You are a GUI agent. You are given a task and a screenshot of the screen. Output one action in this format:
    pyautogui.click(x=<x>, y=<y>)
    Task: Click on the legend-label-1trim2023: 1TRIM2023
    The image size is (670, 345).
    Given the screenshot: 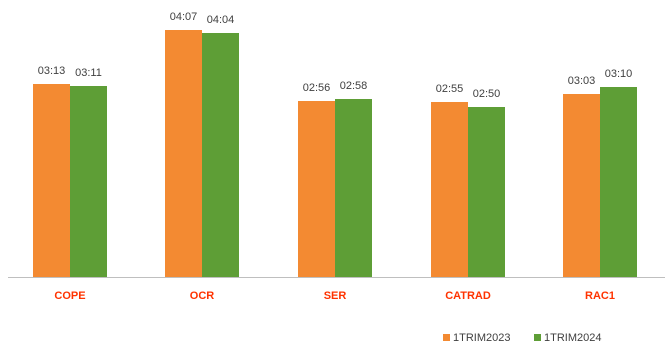 What is the action you would take?
    pyautogui.click(x=481, y=338)
    